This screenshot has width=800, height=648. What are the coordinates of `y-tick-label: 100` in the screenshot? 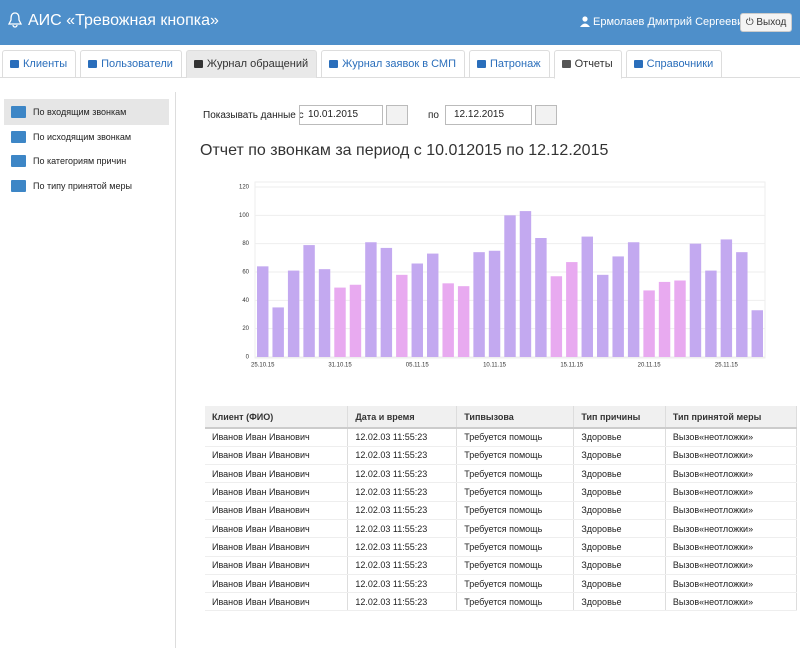 It's located at (244, 216).